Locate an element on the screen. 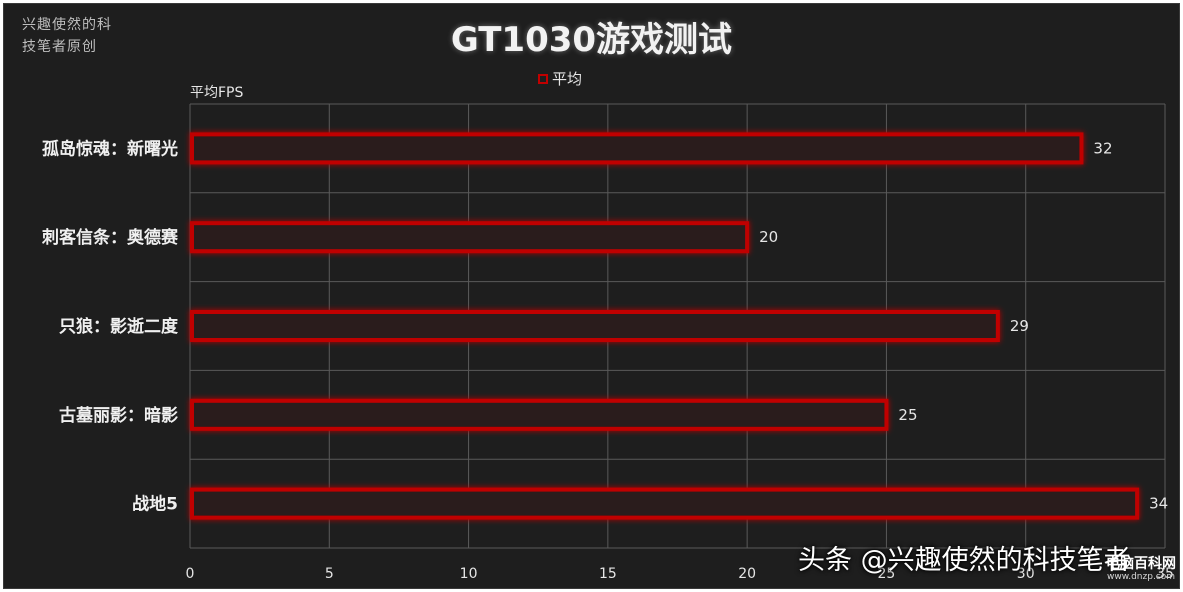 Image resolution: width=1183 pixels, height=592 pixels. site-watermark: 电脑百科网 www.dnzp.com is located at coordinates (1141, 569).